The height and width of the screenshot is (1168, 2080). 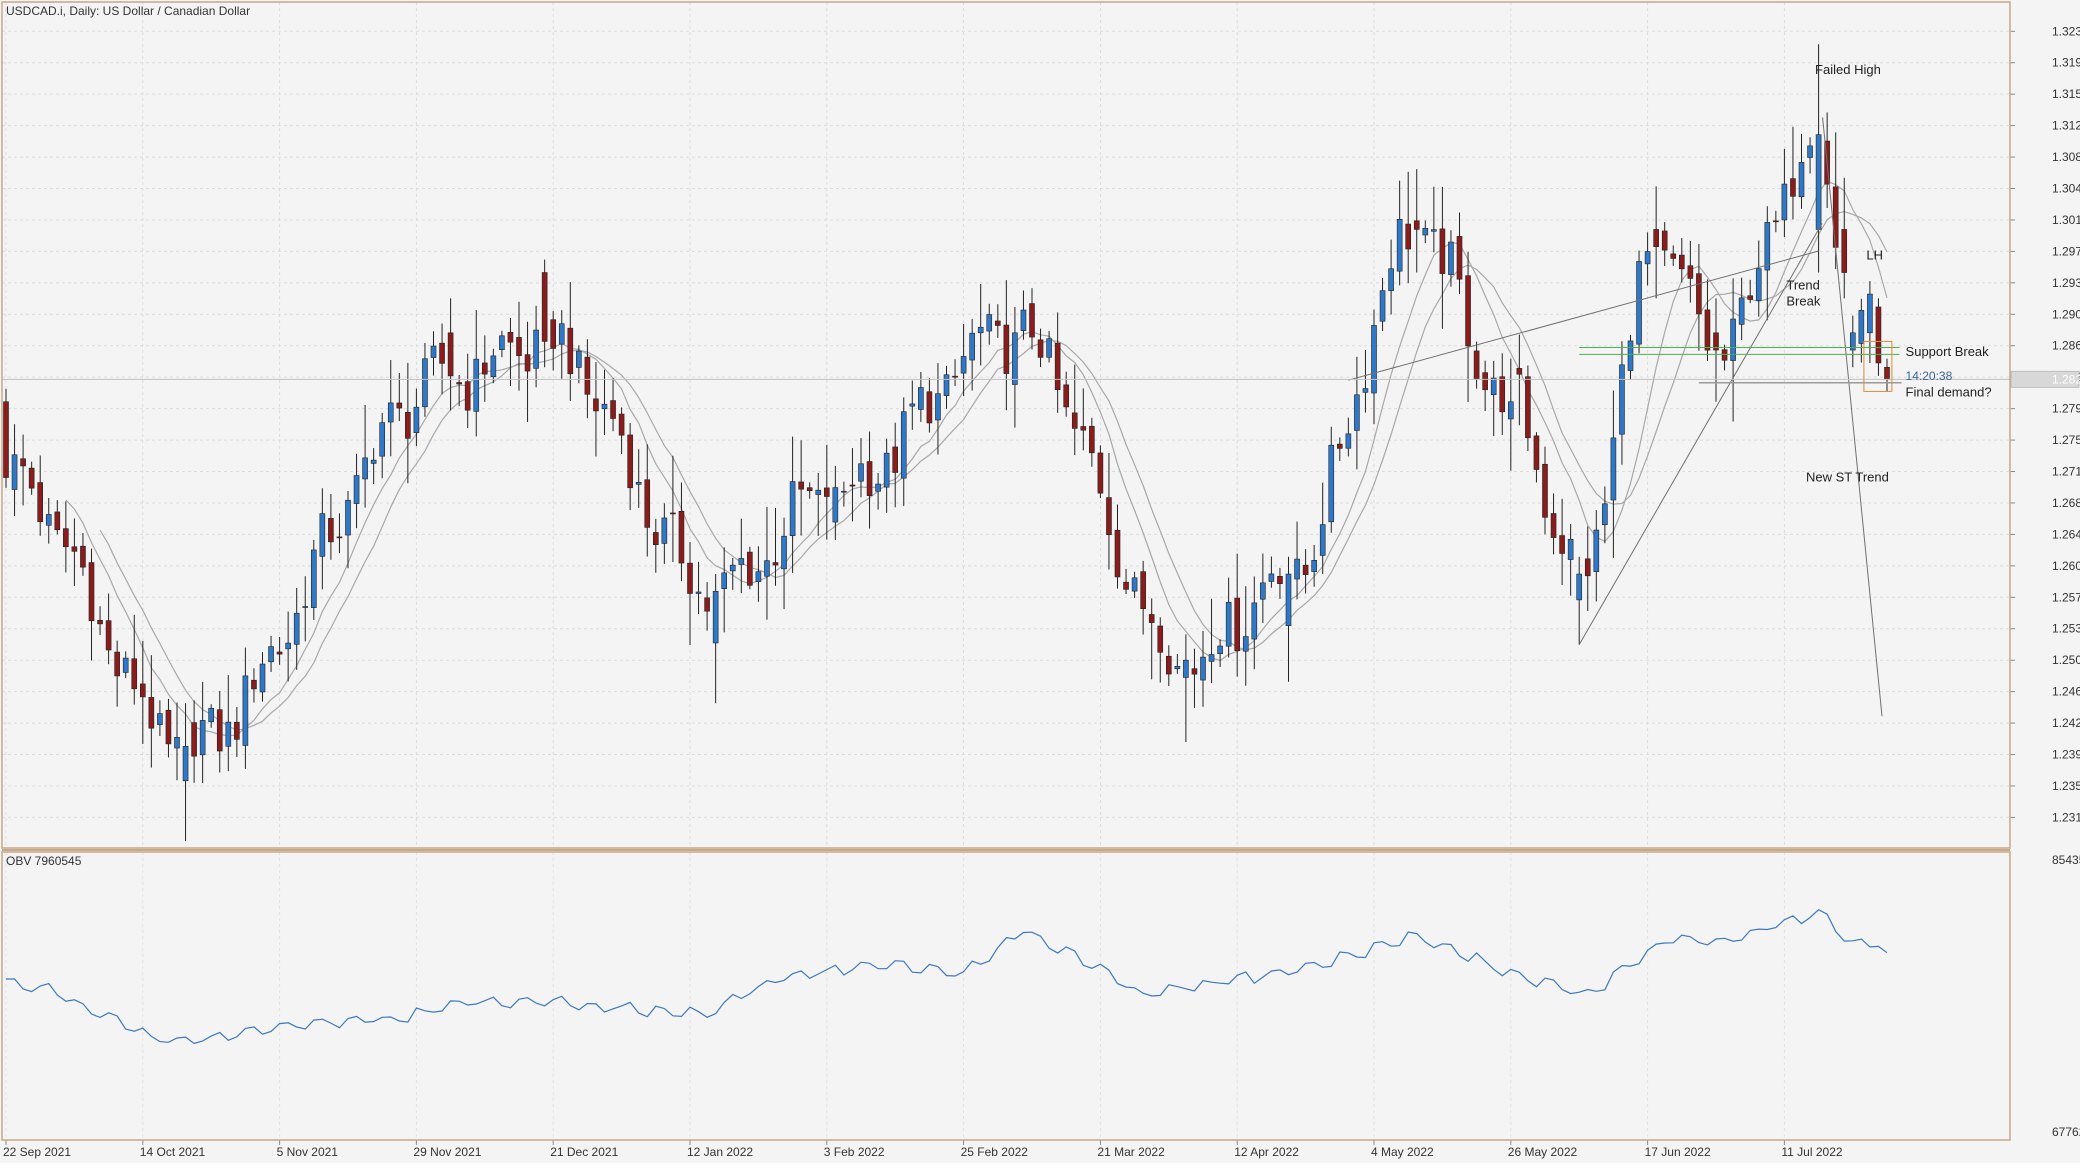 I want to click on annotation-final-demand: Final demand?, so click(x=1949, y=391).